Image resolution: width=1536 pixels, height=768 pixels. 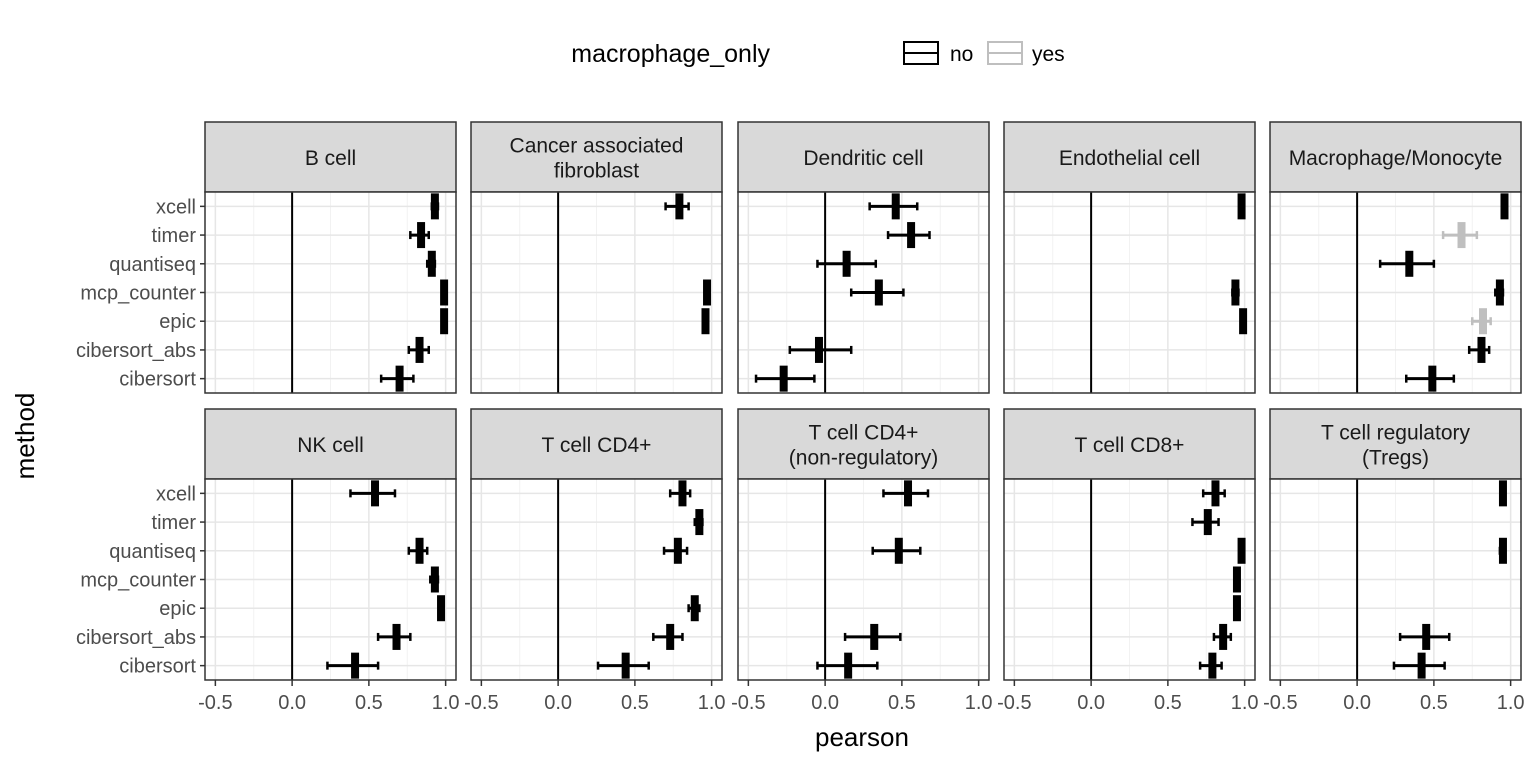 What do you see at coordinates (862, 561) in the screenshot?
I see `facet-panel: T cell CD4+(non-regulatory) -0.5 0.0 0.5 1.0` at bounding box center [862, 561].